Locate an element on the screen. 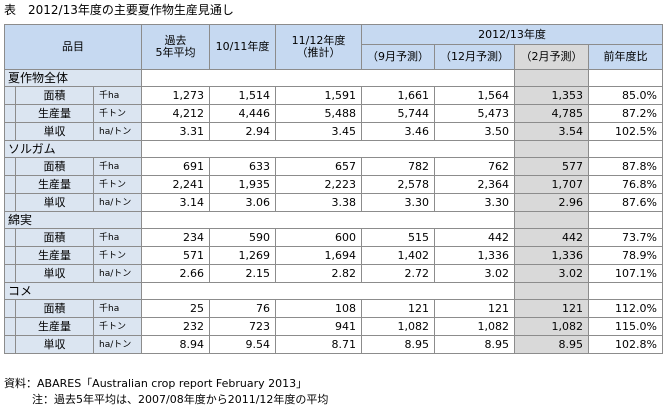  table-row: 面積 千ha 234 590 600 515 442 442 73.7% is located at coordinates (333, 237).